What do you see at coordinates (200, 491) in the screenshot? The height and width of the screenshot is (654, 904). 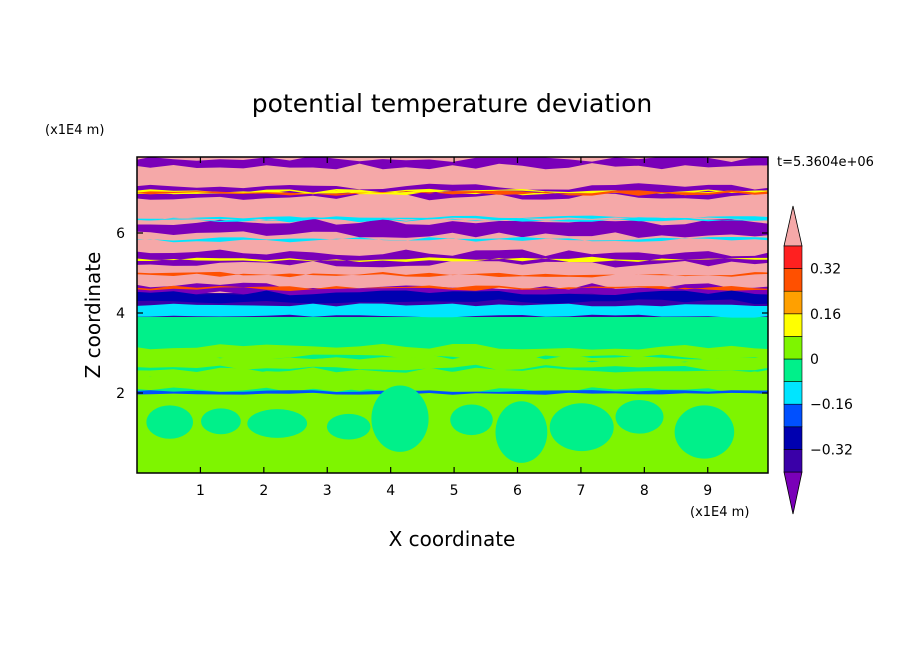 I see `x-tick-label: 1` at bounding box center [200, 491].